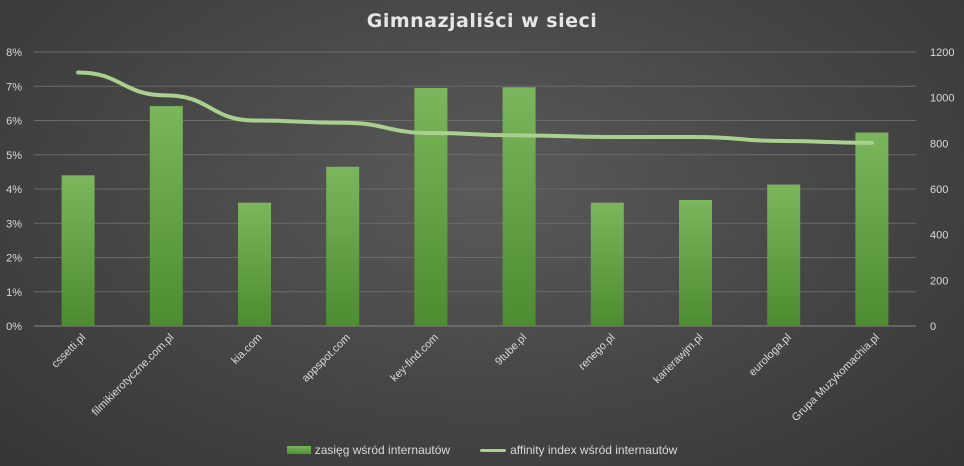  I want to click on affinity-line, so click(475, 107).